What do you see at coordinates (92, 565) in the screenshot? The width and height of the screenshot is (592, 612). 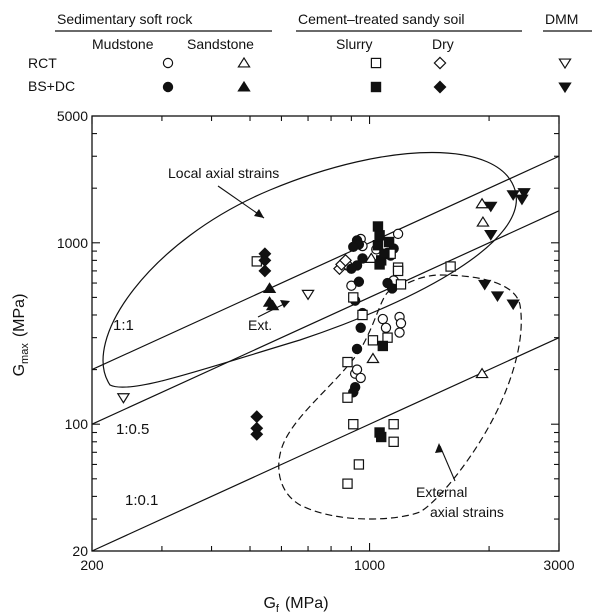 I see `x-tick-label: 200` at bounding box center [92, 565].